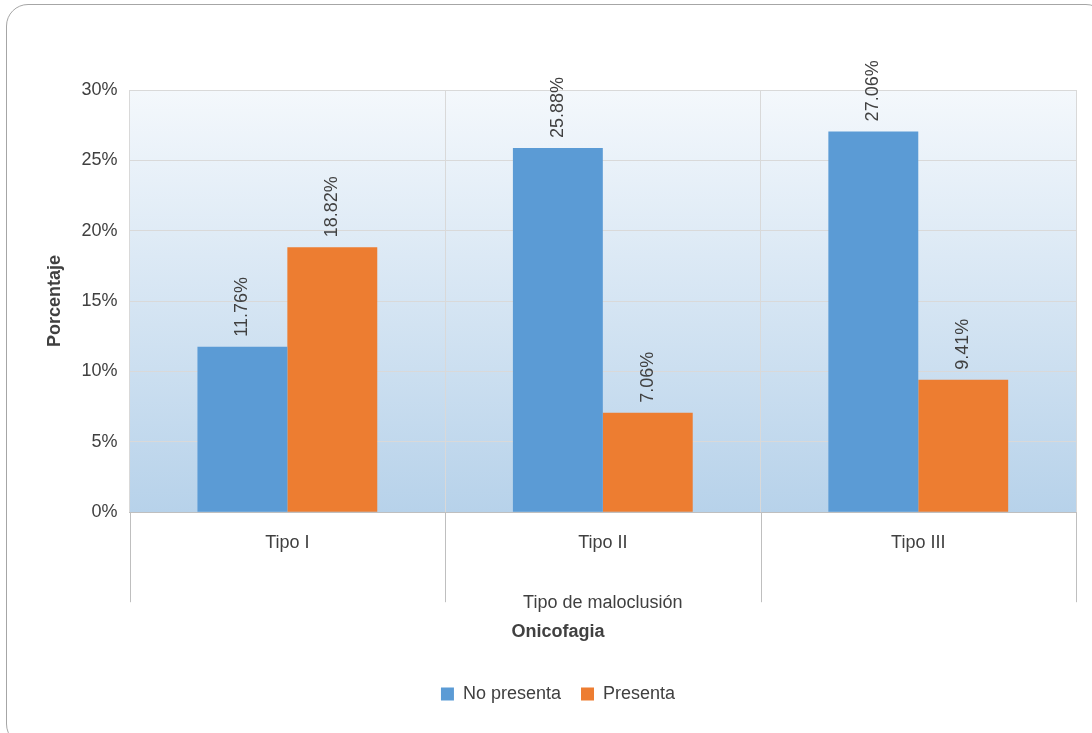 The image size is (1092, 733). Describe the element at coordinates (640, 692) in the screenshot. I see `legend-label: Presenta` at that location.